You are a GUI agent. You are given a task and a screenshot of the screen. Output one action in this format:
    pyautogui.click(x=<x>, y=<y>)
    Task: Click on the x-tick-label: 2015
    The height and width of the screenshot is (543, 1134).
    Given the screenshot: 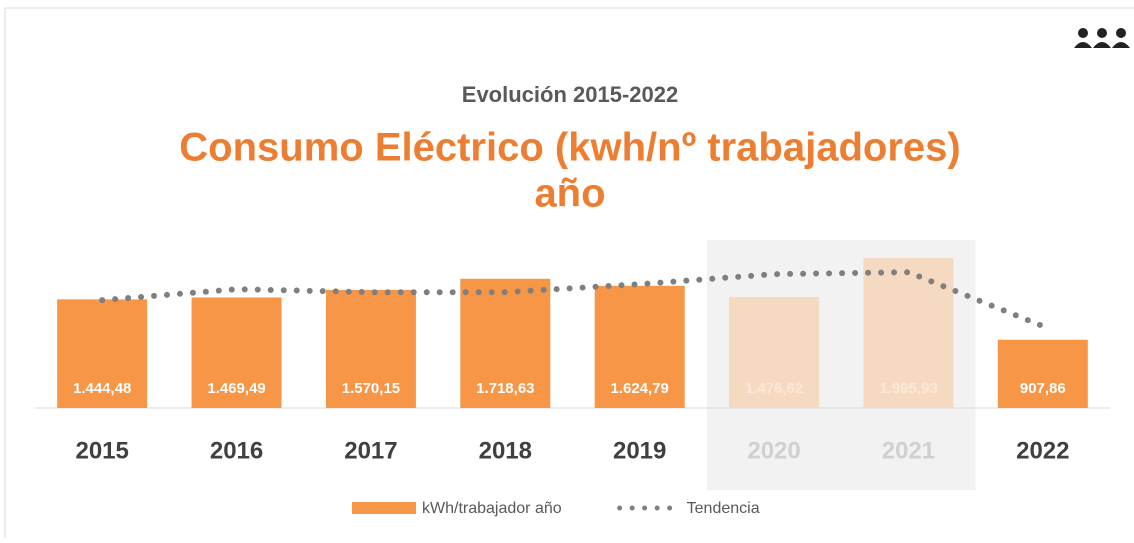 What is the action you would take?
    pyautogui.click(x=101, y=450)
    